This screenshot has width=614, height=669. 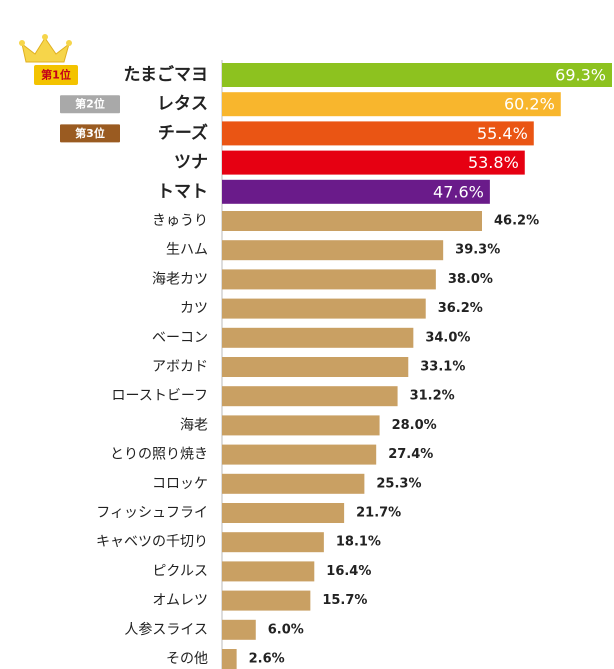 I want to click on value-label-7: 39.3%, so click(x=477, y=250).